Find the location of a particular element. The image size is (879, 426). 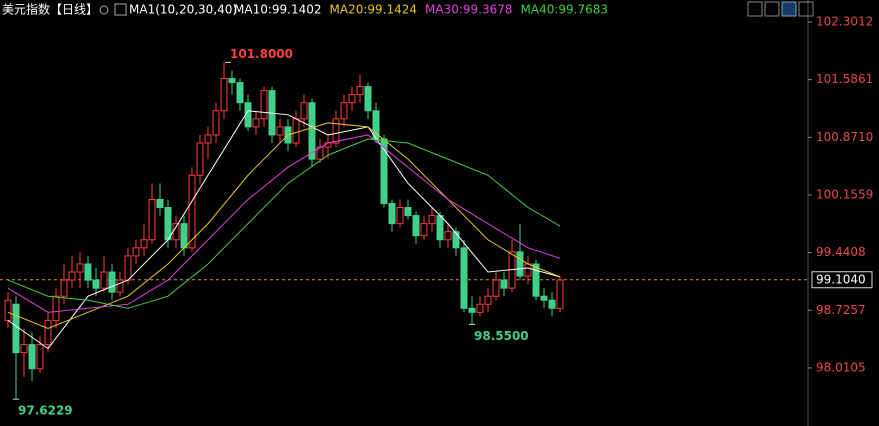

chart-title: 美元指数 is located at coordinates (26, 9).